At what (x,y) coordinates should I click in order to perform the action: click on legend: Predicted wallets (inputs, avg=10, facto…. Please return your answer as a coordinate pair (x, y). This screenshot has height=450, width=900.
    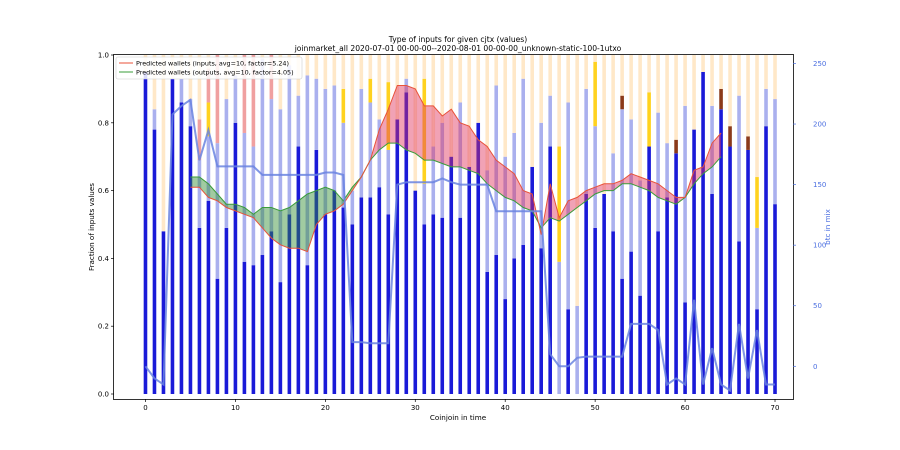
    Looking at the image, I should click on (209, 68).